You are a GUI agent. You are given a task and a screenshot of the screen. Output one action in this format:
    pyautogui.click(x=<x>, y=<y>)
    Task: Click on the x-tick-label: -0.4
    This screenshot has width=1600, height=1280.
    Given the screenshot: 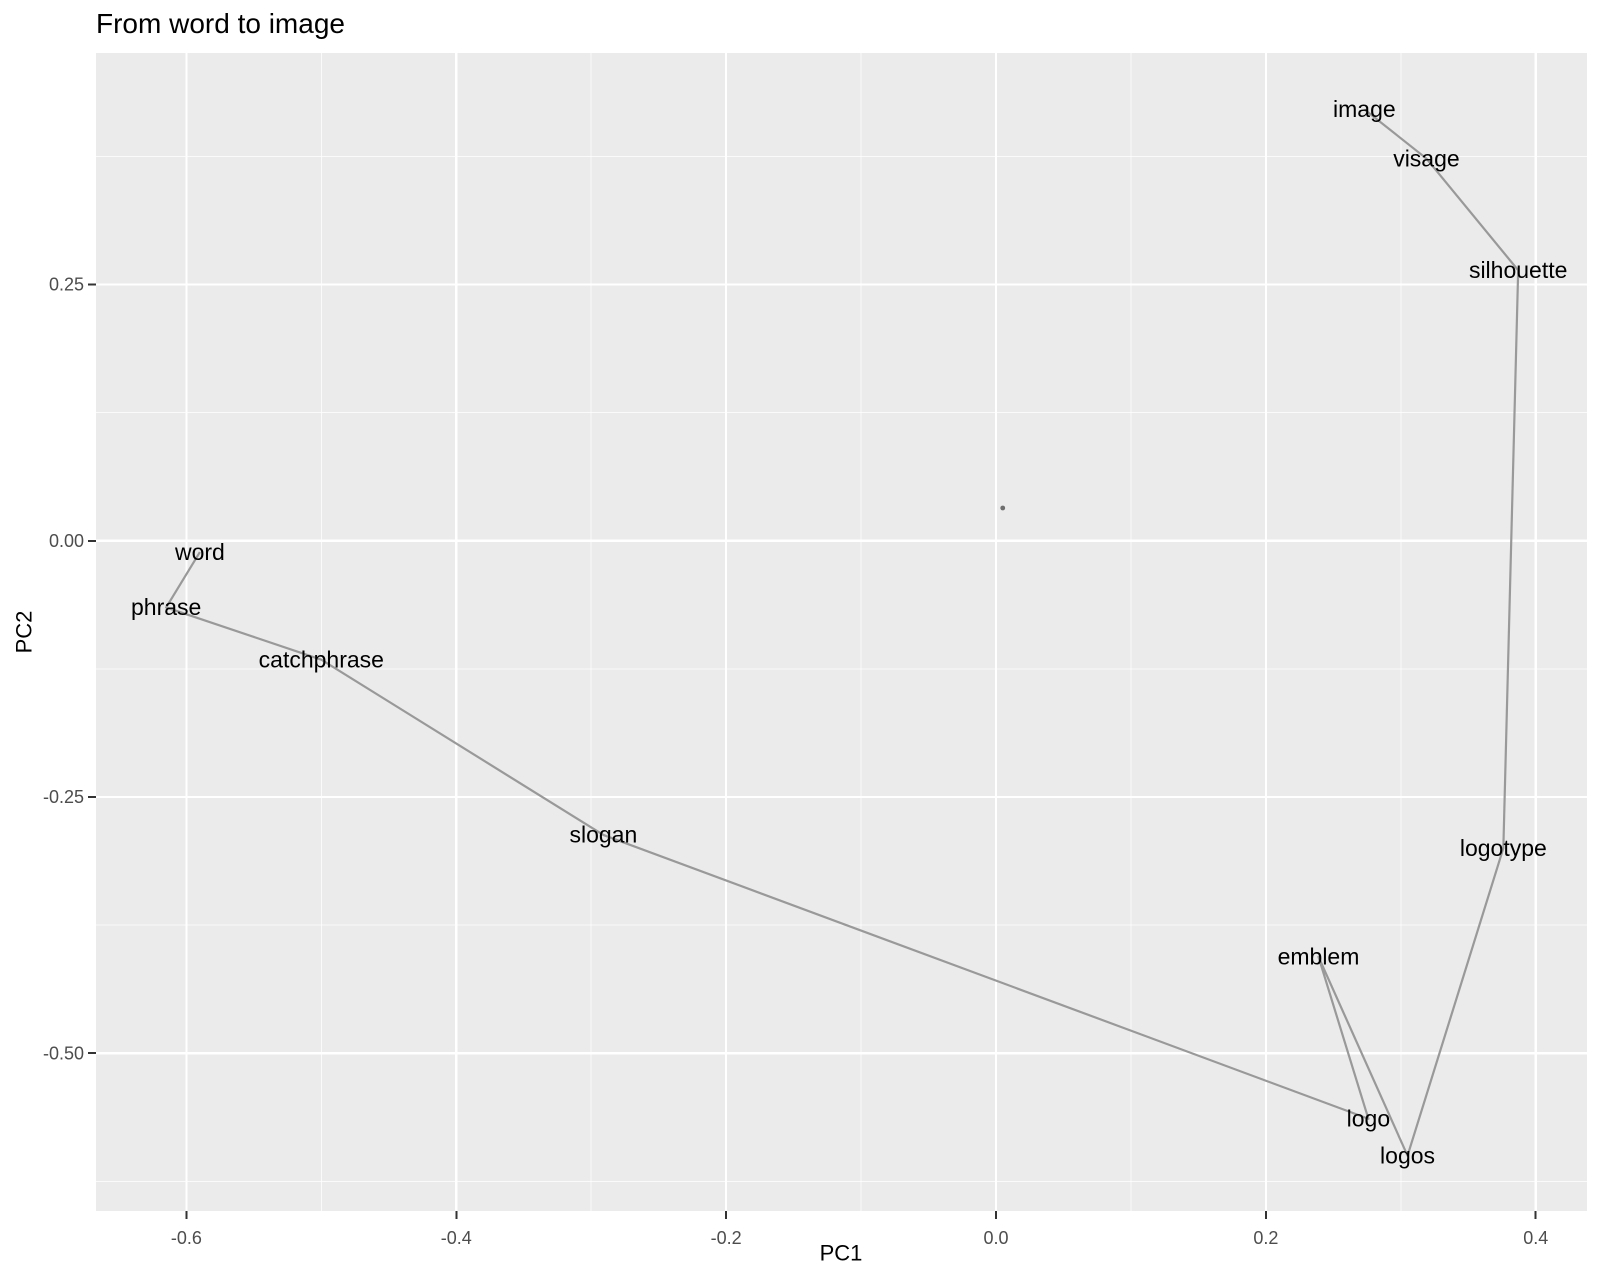 What is the action you would take?
    pyautogui.click(x=456, y=1238)
    